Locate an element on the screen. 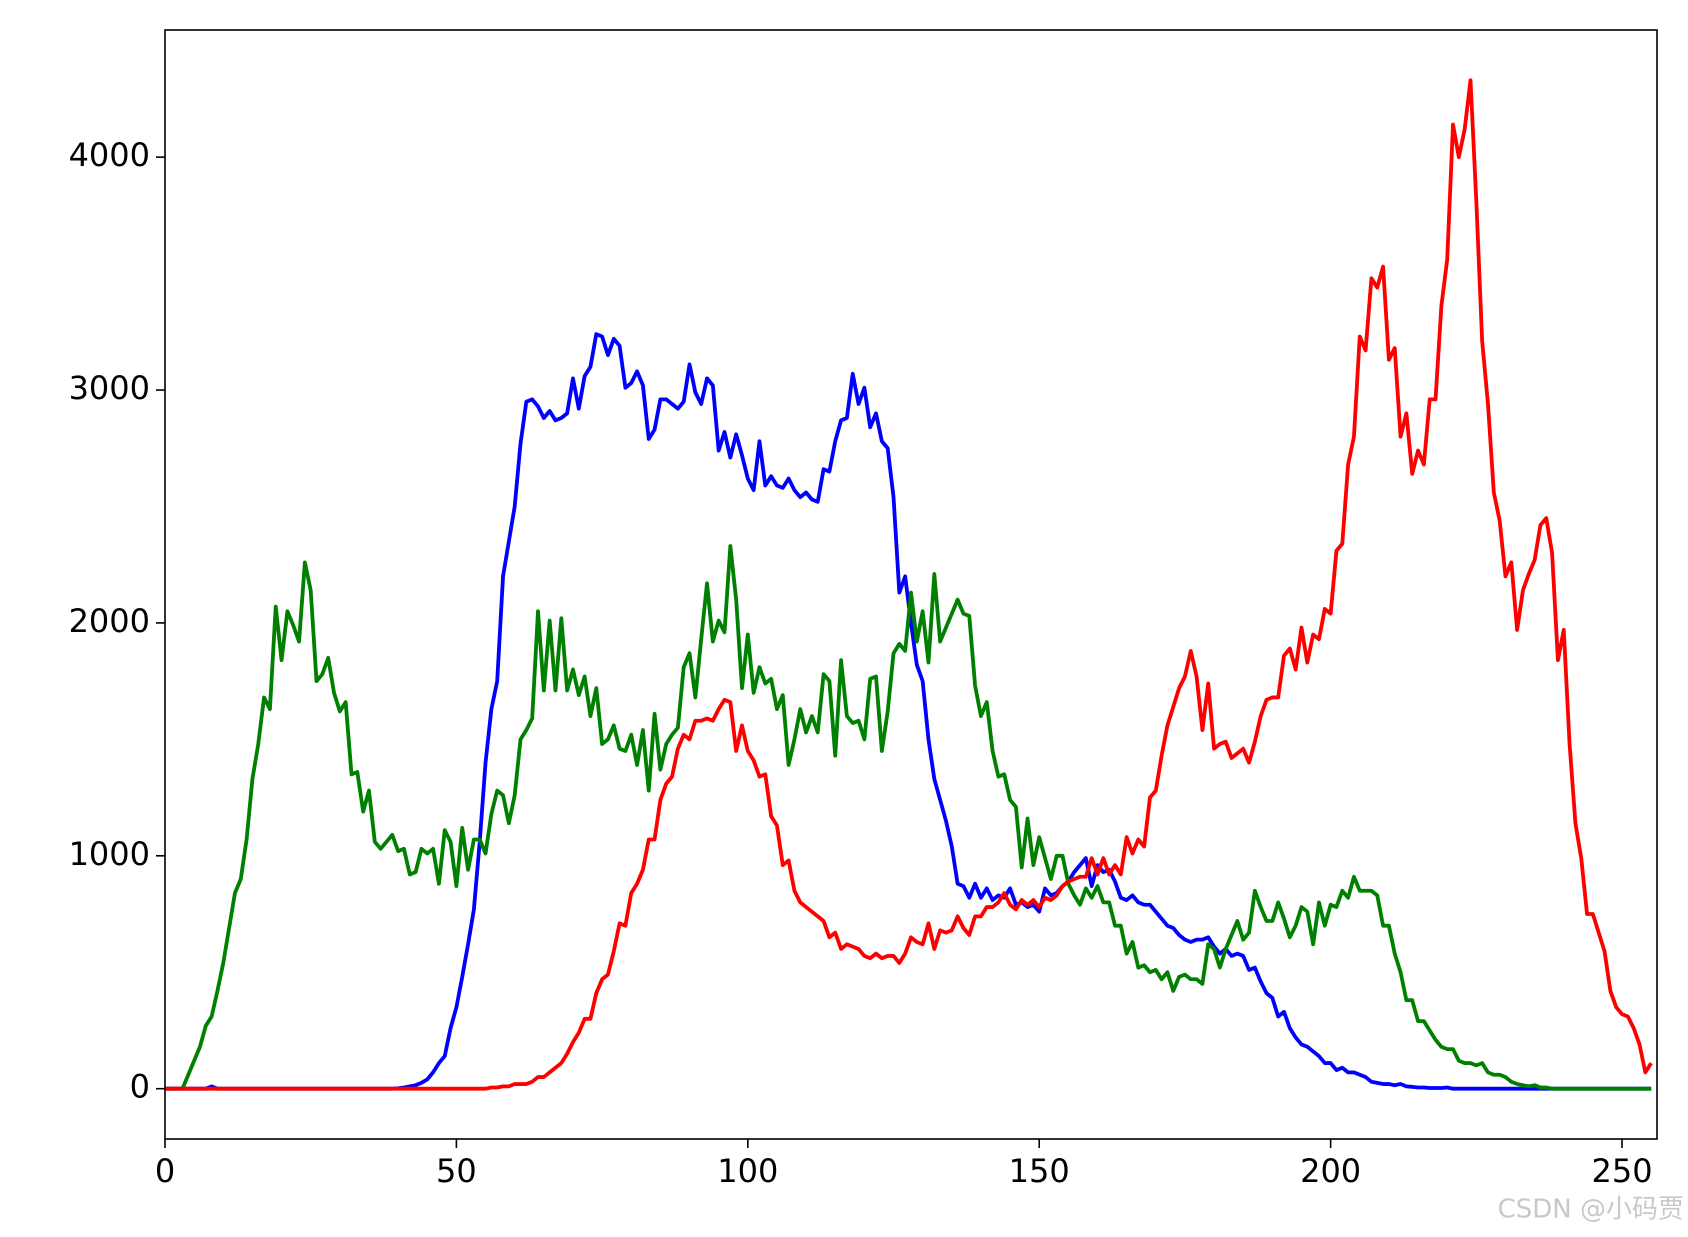 This screenshot has width=1688, height=1237. x-tick-label: 150 is located at coordinates (1039, 1171).